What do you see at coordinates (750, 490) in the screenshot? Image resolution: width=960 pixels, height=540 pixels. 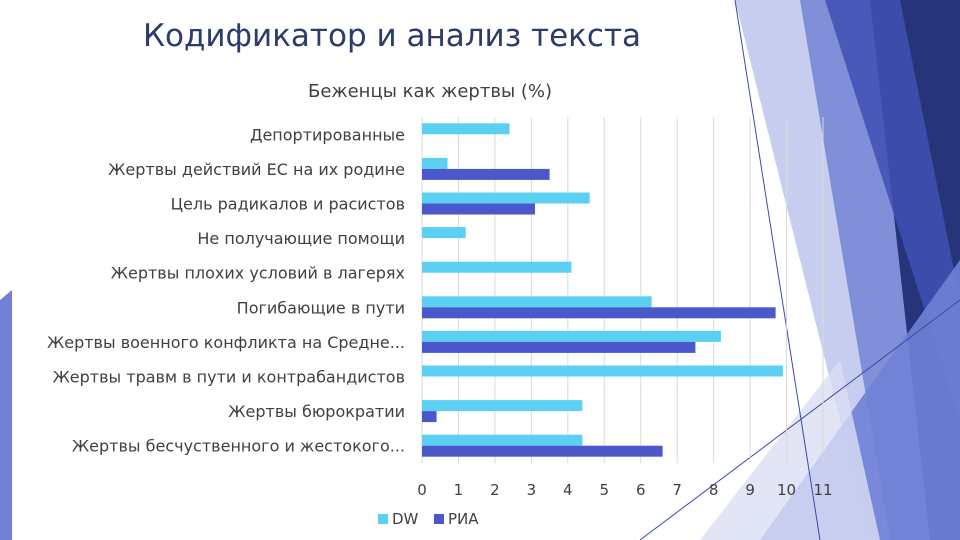 I see `x-tick-label: 9` at bounding box center [750, 490].